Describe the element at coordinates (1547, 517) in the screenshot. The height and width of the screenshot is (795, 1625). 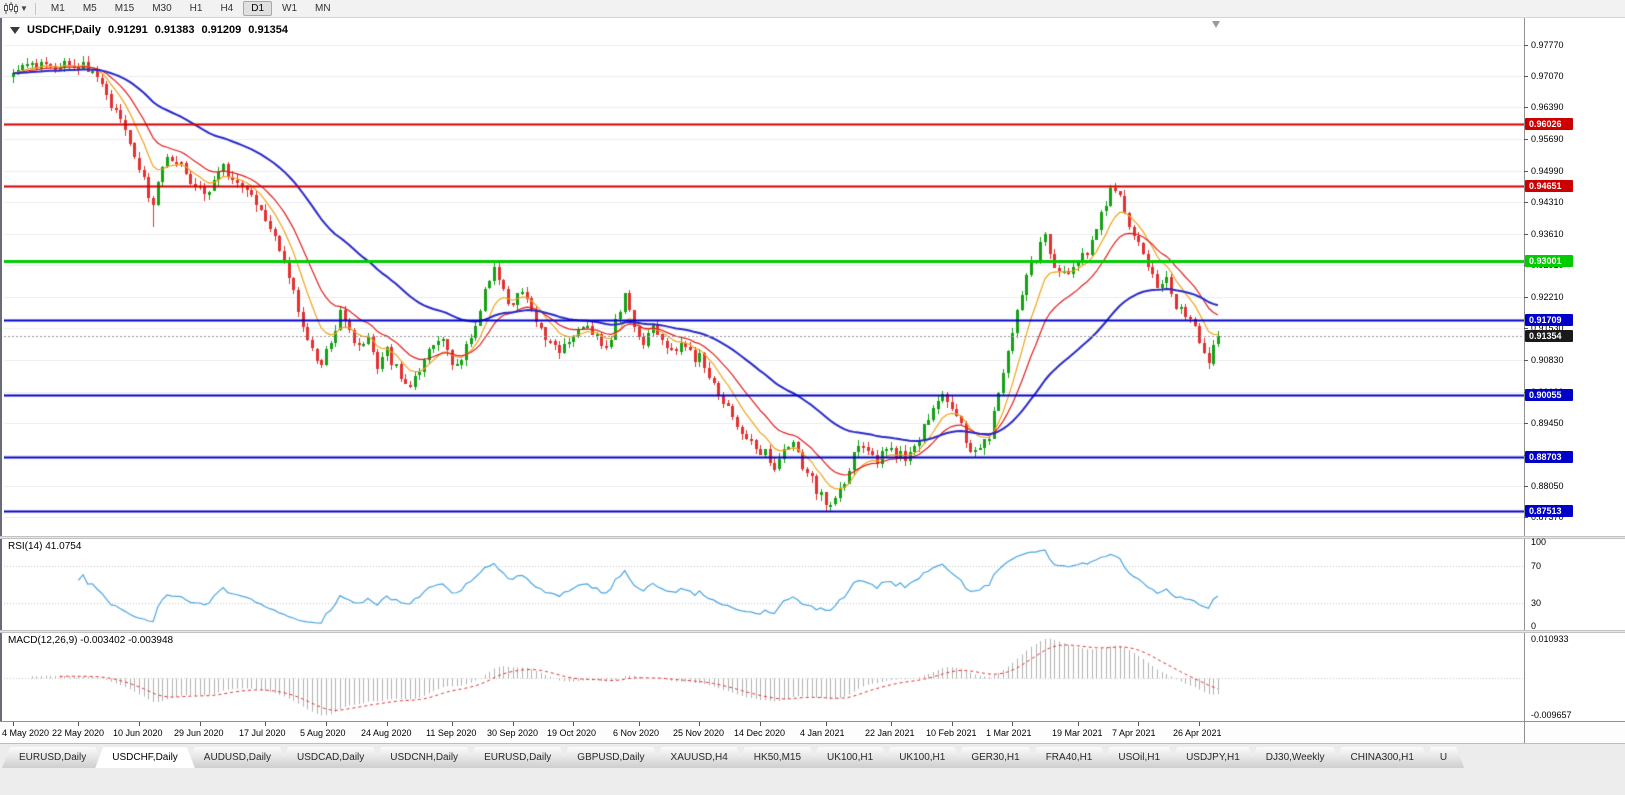
I see `price-tick-label: 0.87370` at that location.